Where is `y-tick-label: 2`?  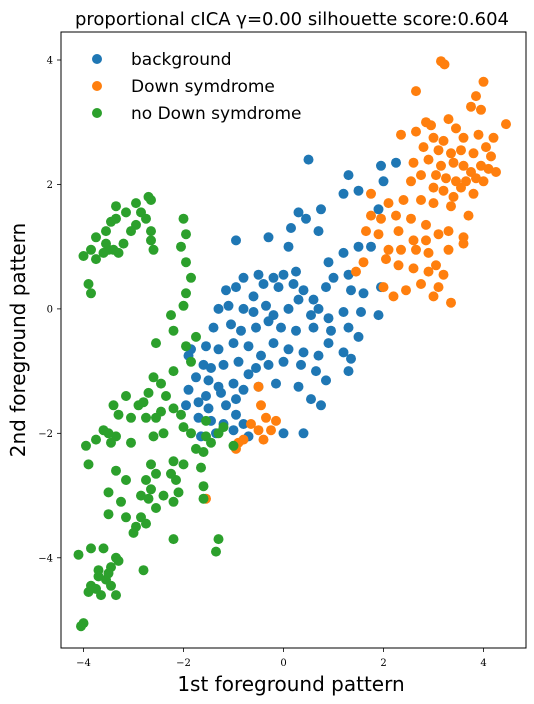 y-tick-label: 2 is located at coordinates (50, 185).